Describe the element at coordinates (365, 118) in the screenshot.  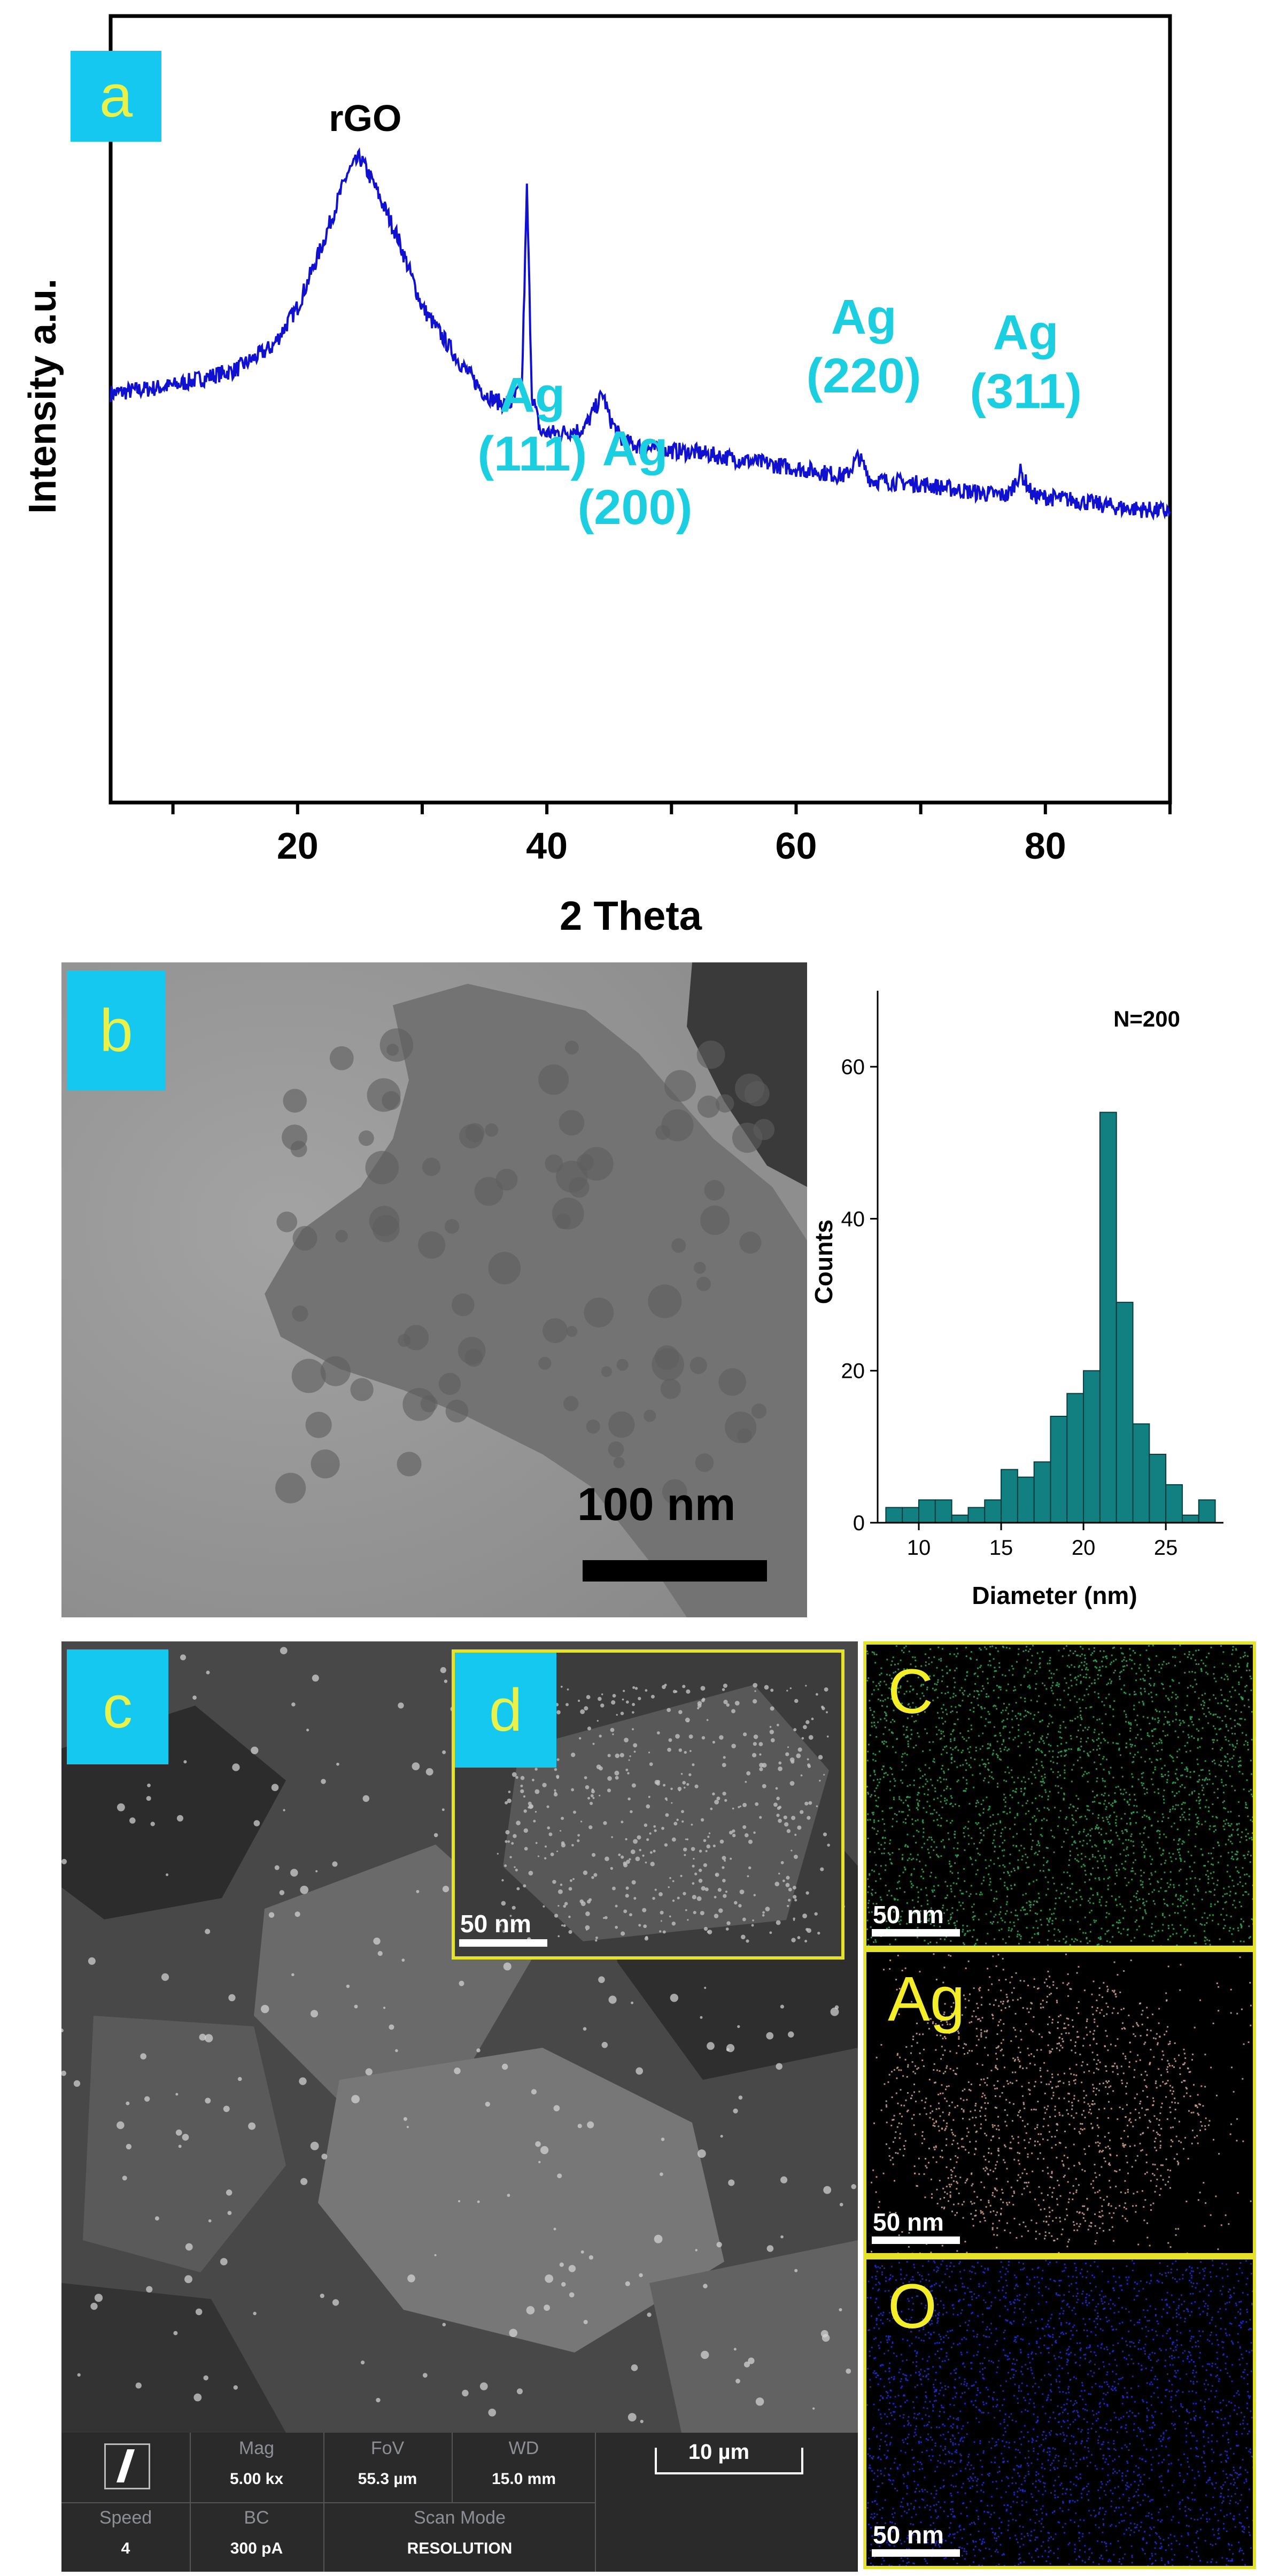
I see `xrd-annotation-rgo: rGO` at that location.